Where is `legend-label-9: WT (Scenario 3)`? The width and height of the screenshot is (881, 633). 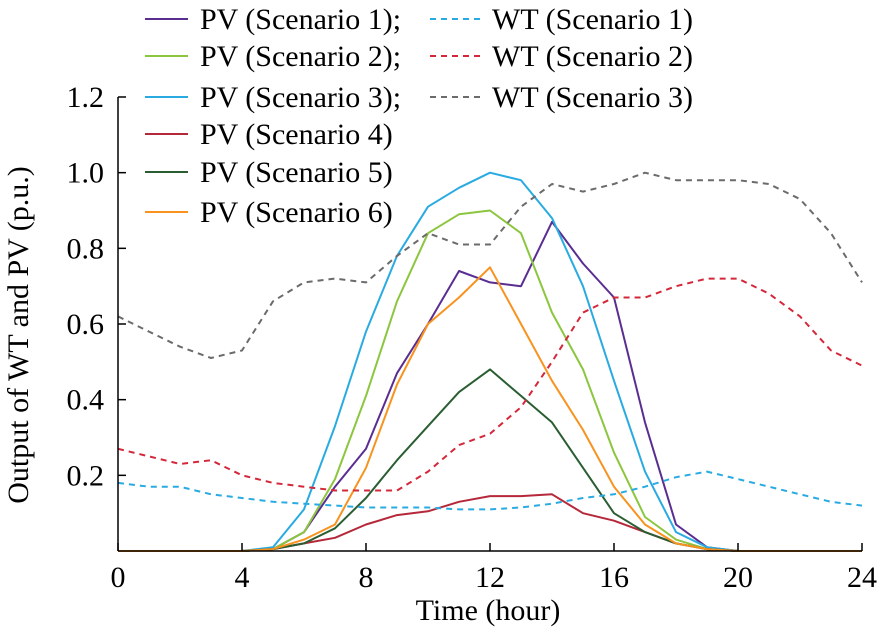 legend-label-9: WT (Scenario 3) is located at coordinates (592, 97).